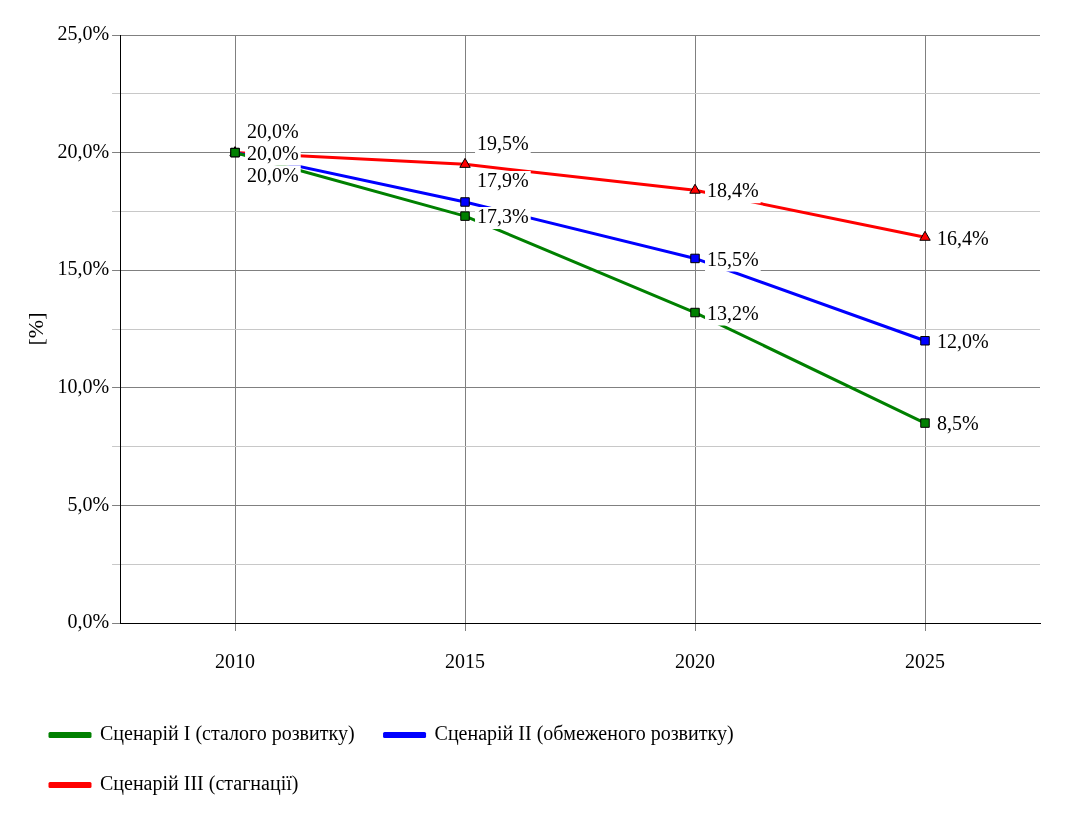 The height and width of the screenshot is (825, 1070). What do you see at coordinates (88, 503) in the screenshot?
I see `y-tick-label: 5,0%` at bounding box center [88, 503].